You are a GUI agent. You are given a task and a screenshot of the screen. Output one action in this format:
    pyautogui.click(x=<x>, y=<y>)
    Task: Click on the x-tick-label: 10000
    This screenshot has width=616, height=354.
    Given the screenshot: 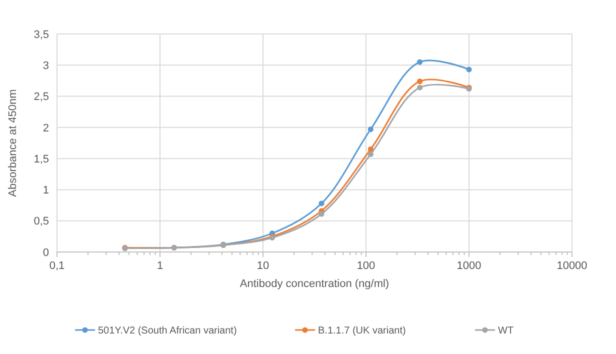 What is the action you would take?
    pyautogui.click(x=572, y=266)
    